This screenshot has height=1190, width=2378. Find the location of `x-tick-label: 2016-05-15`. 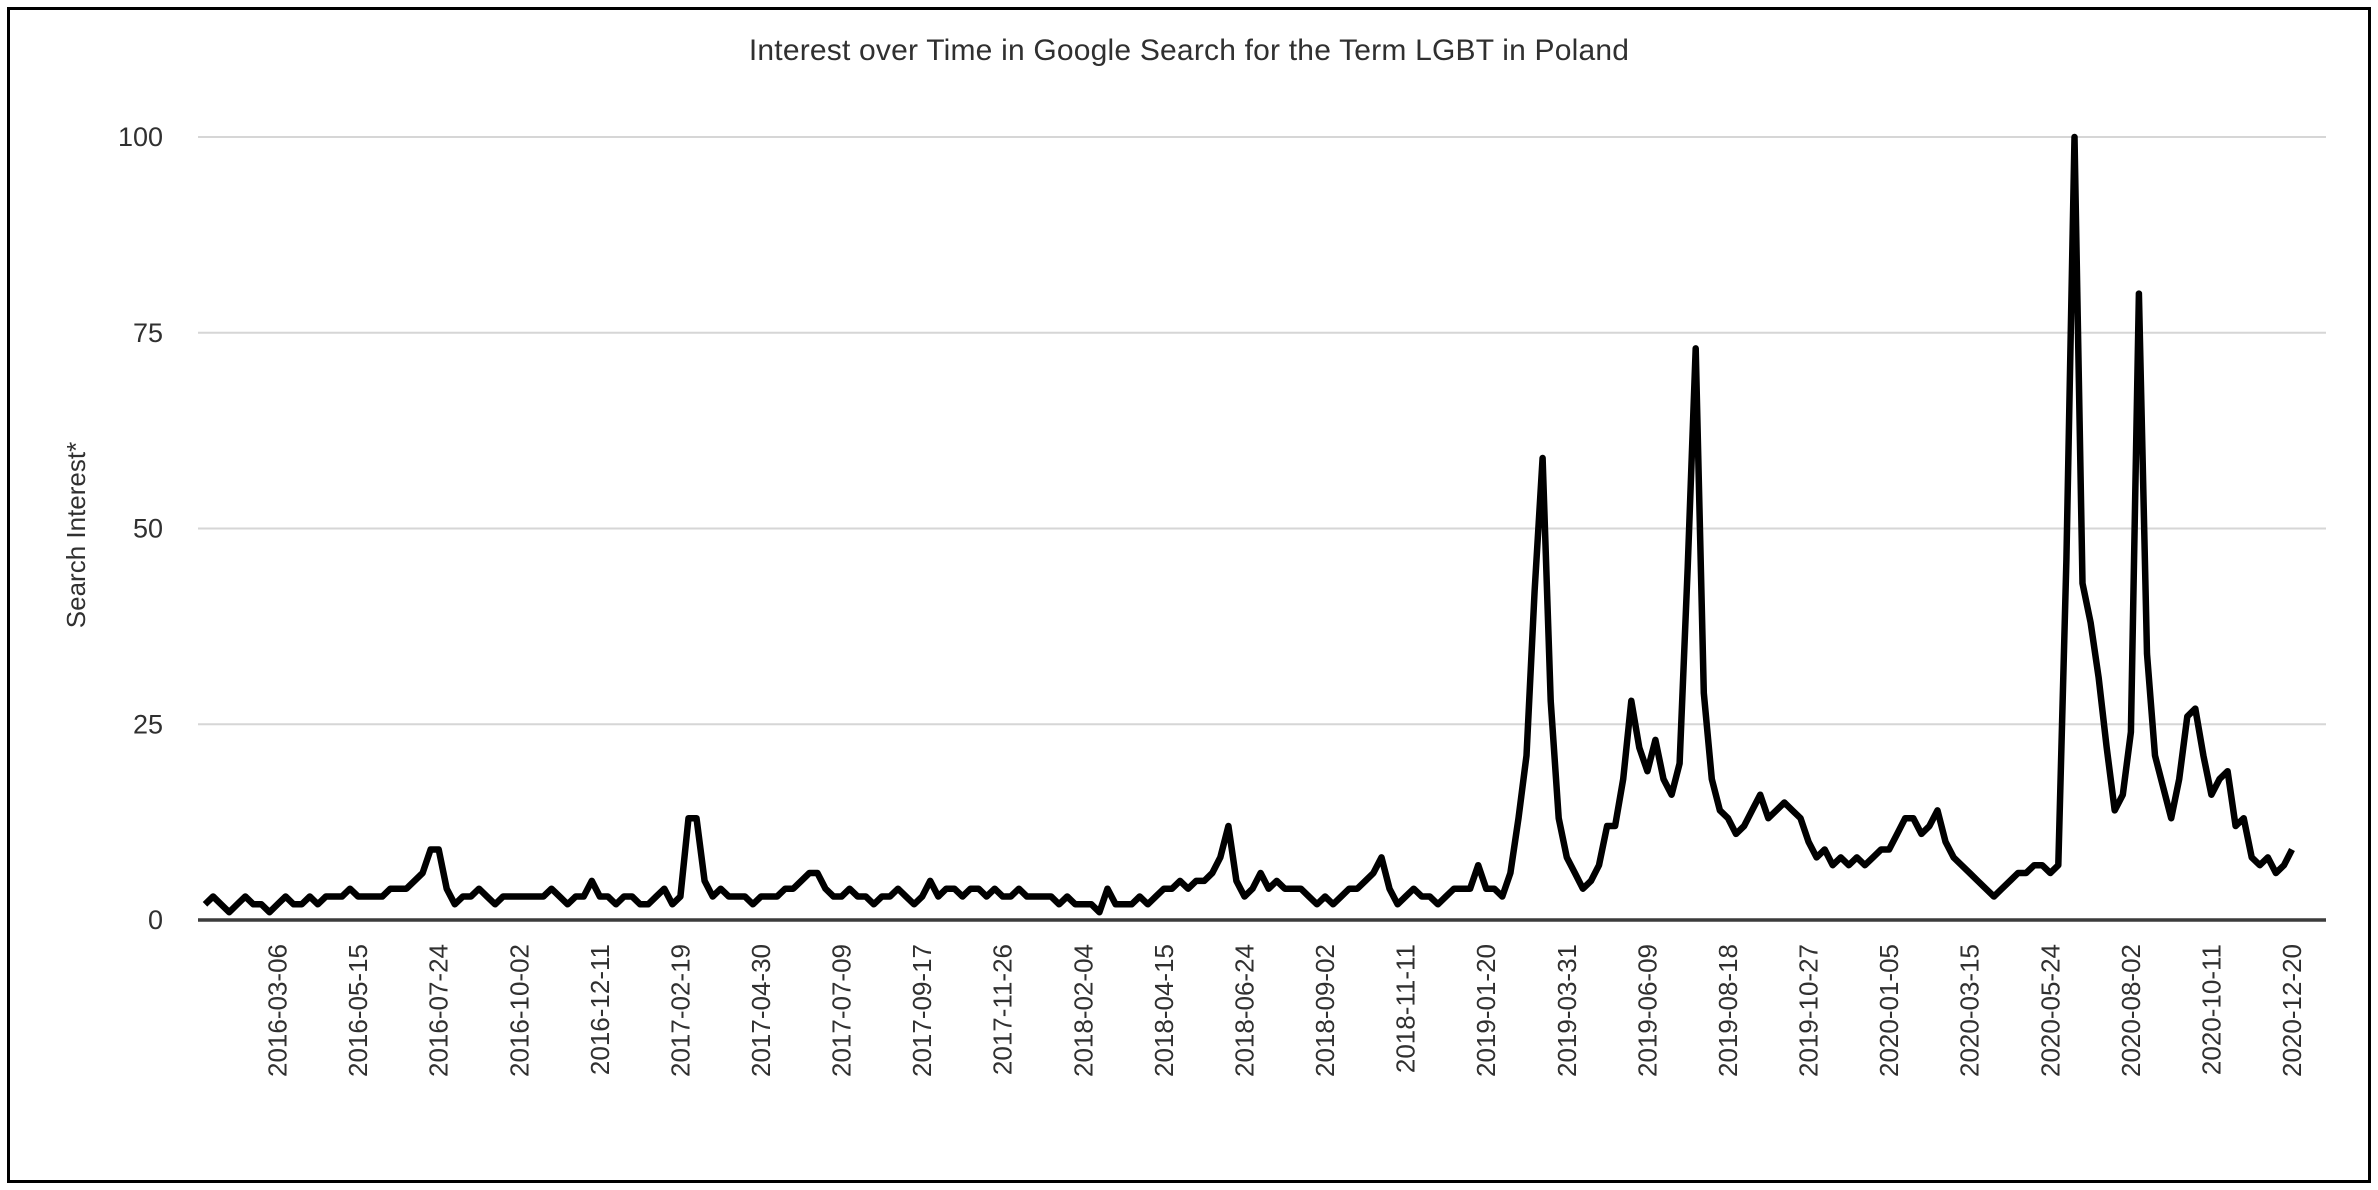

x-tick-label: 2016-05-15 is located at coordinates (358, 1010).